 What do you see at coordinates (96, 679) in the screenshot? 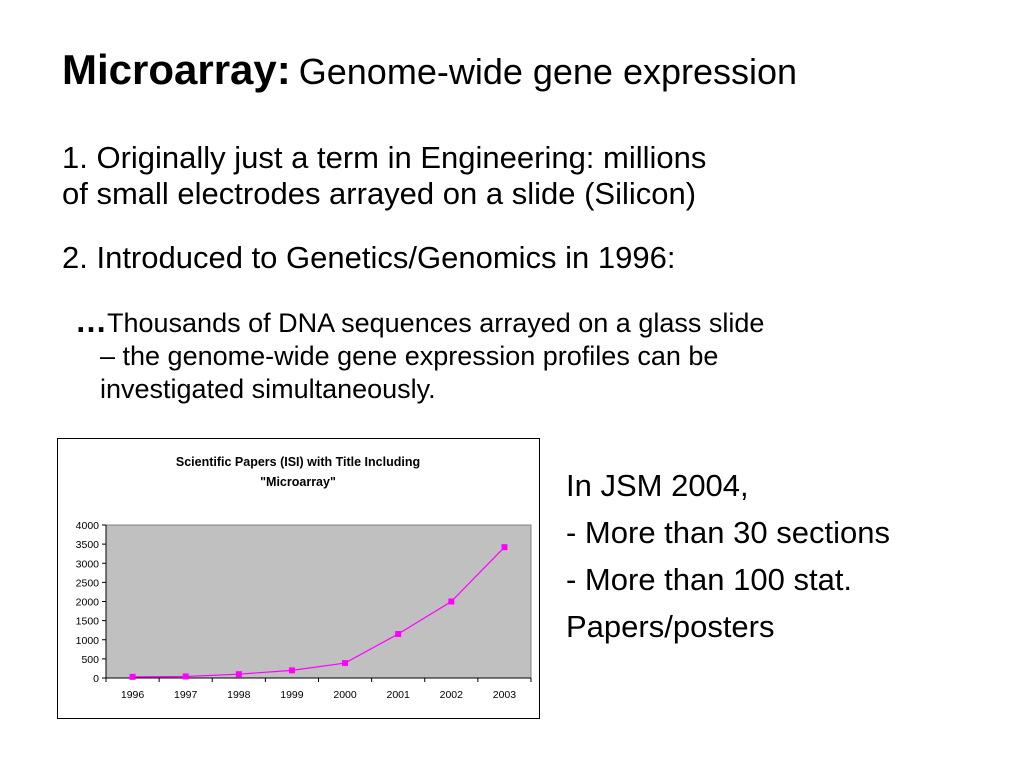
I see `y-tick-label: 0` at bounding box center [96, 679].